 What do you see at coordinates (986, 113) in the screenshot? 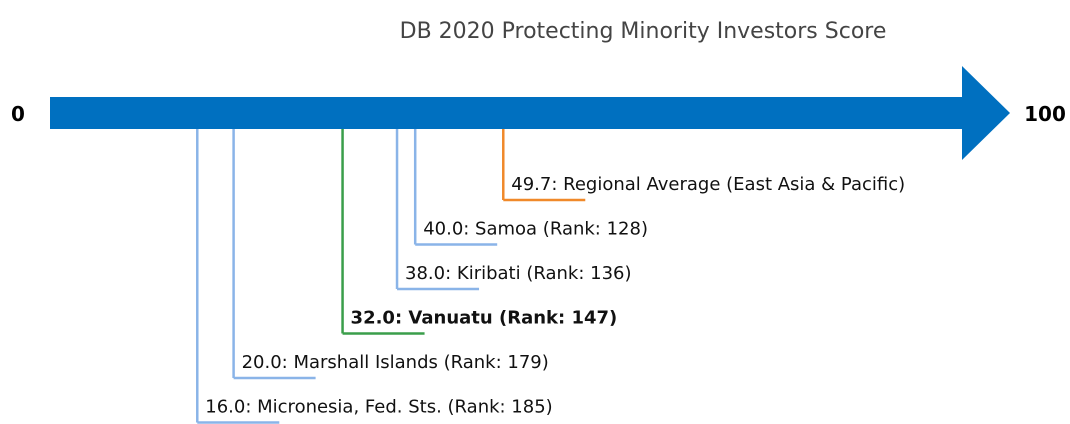
I see `axis-arrow-head` at bounding box center [986, 113].